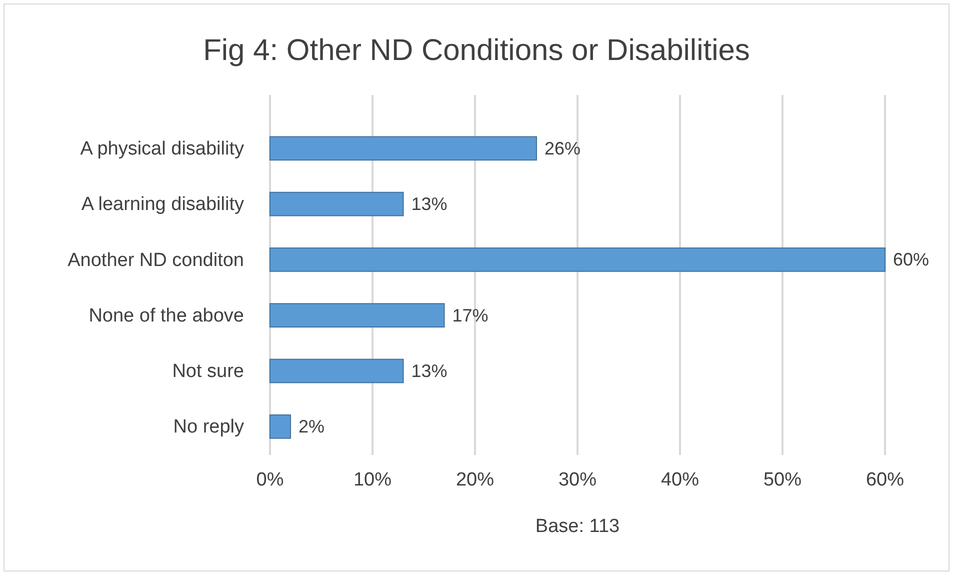  What do you see at coordinates (311, 426) in the screenshot?
I see `data-label: 2%` at bounding box center [311, 426].